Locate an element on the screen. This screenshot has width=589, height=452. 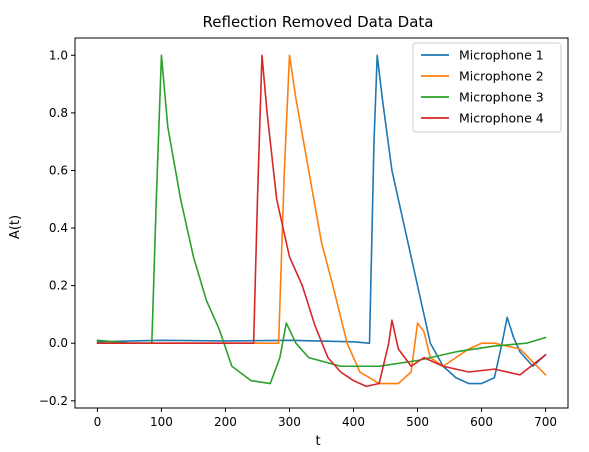
y-tick-label: 0.6 is located at coordinates (58, 170).